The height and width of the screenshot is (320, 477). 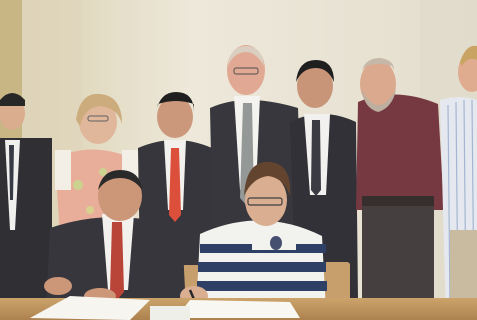 What do you see at coordinates (170, 313) in the screenshot?
I see `document-paper-middle` at bounding box center [170, 313].